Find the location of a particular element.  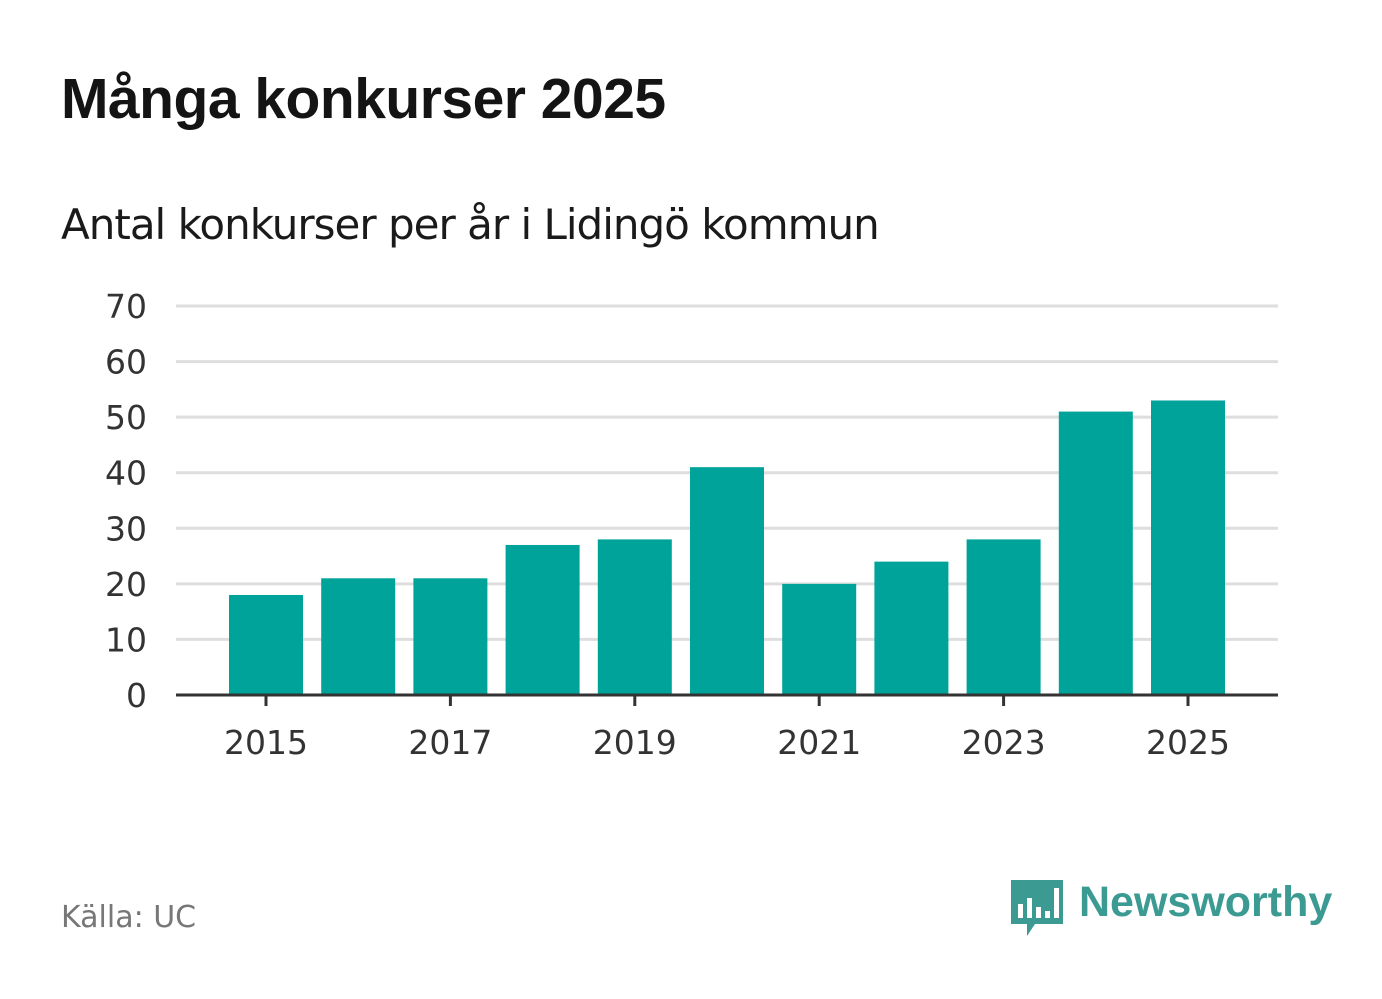

y-tick-label-10: 10 is located at coordinates (126, 639).